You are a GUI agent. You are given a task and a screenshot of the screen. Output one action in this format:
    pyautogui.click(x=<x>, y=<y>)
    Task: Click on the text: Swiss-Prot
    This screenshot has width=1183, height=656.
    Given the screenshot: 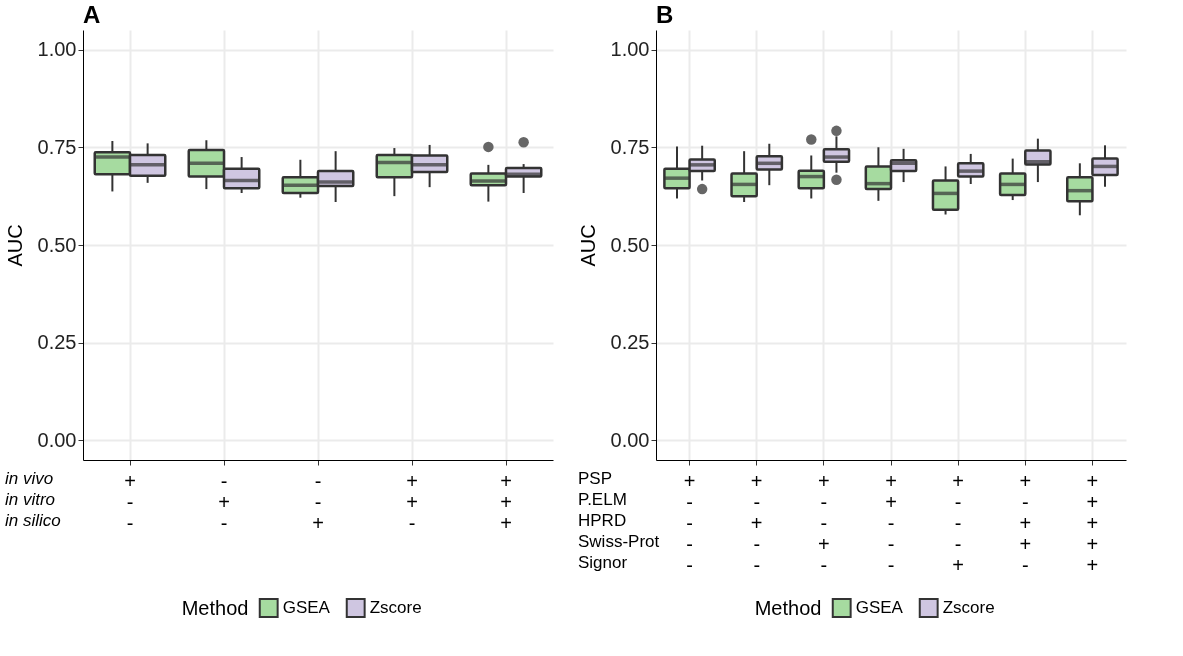 What is the action you would take?
    pyautogui.click(x=619, y=541)
    